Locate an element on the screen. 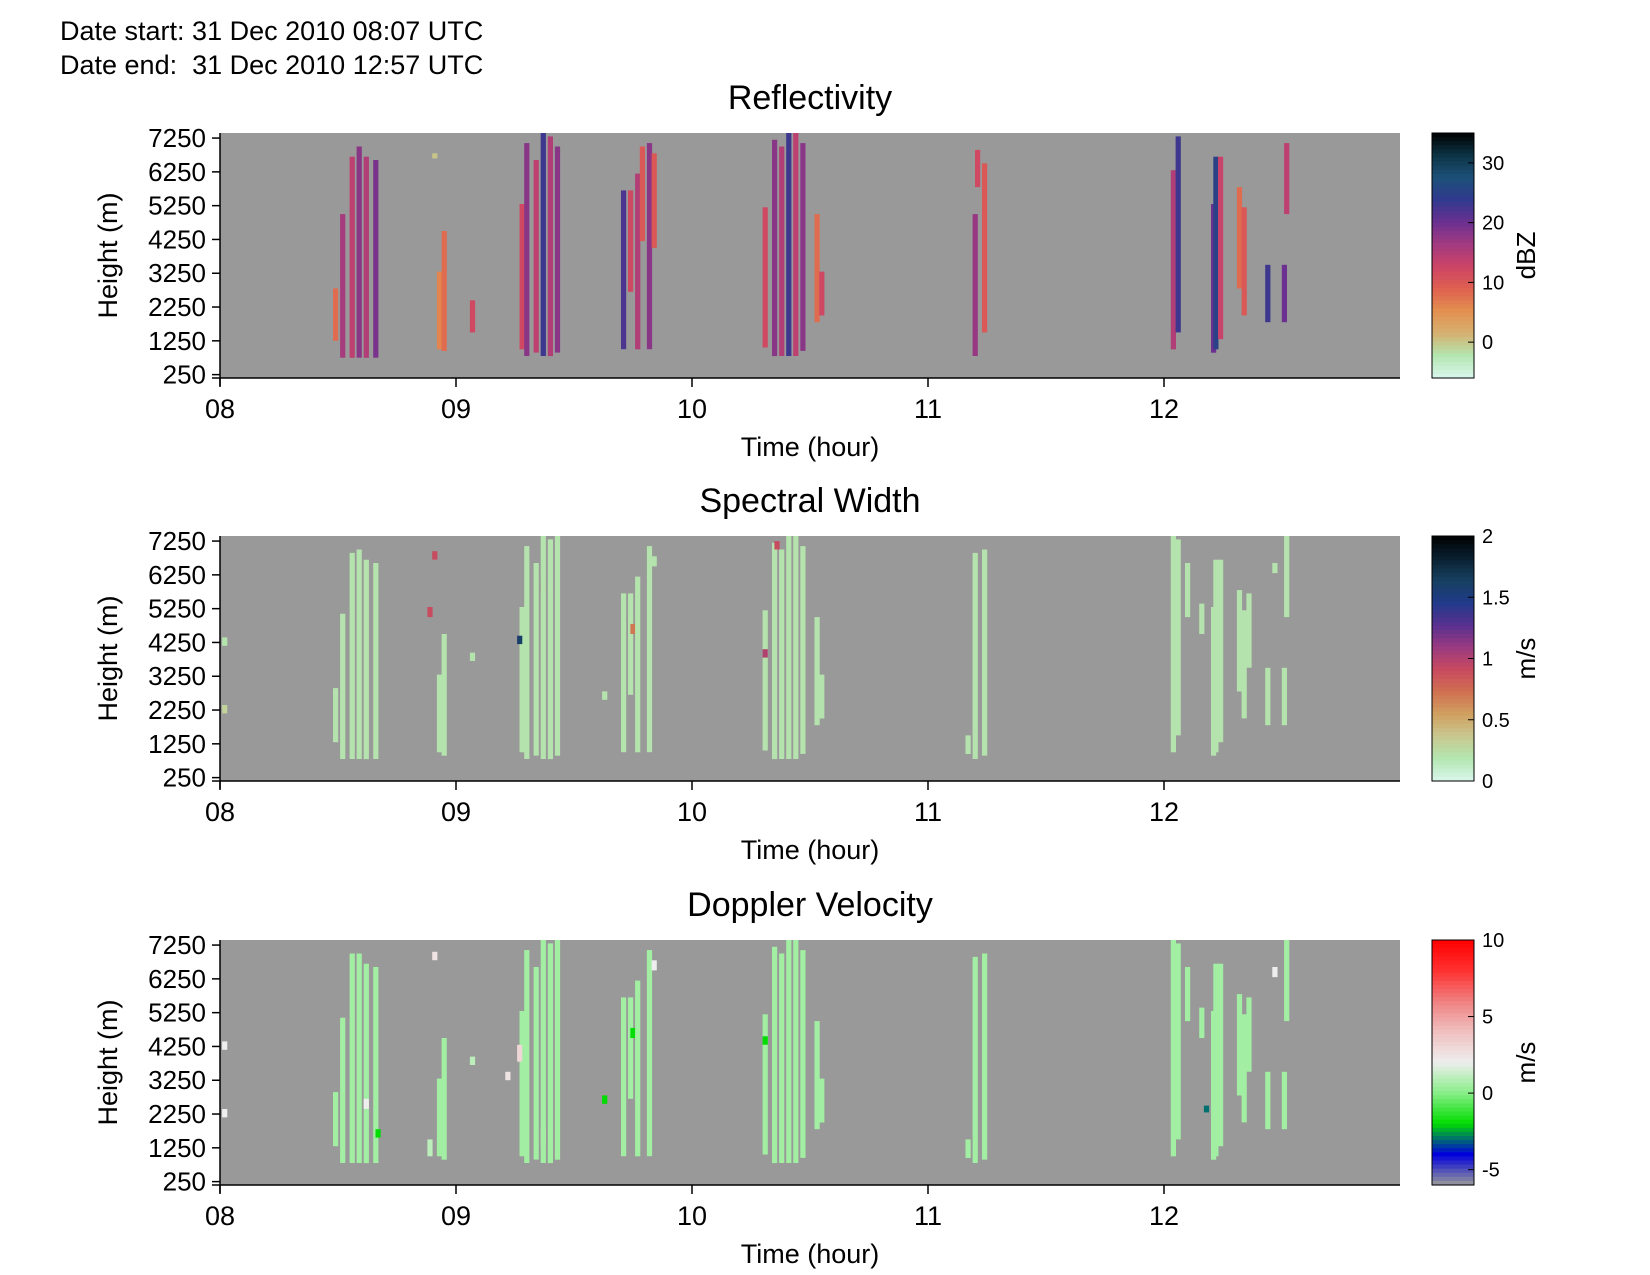 The height and width of the screenshot is (1275, 1650). doppler-velocity-x-tick-label: 09 is located at coordinates (456, 1216).